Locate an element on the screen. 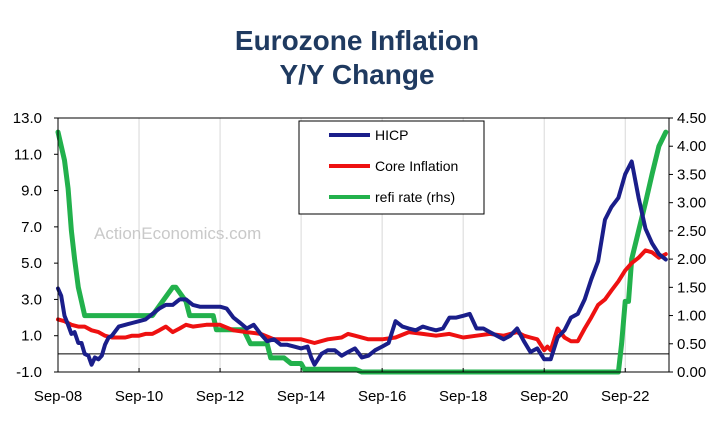 The image size is (714, 424). chart-title-line-1: Eurozone Inflation is located at coordinates (357, 40).